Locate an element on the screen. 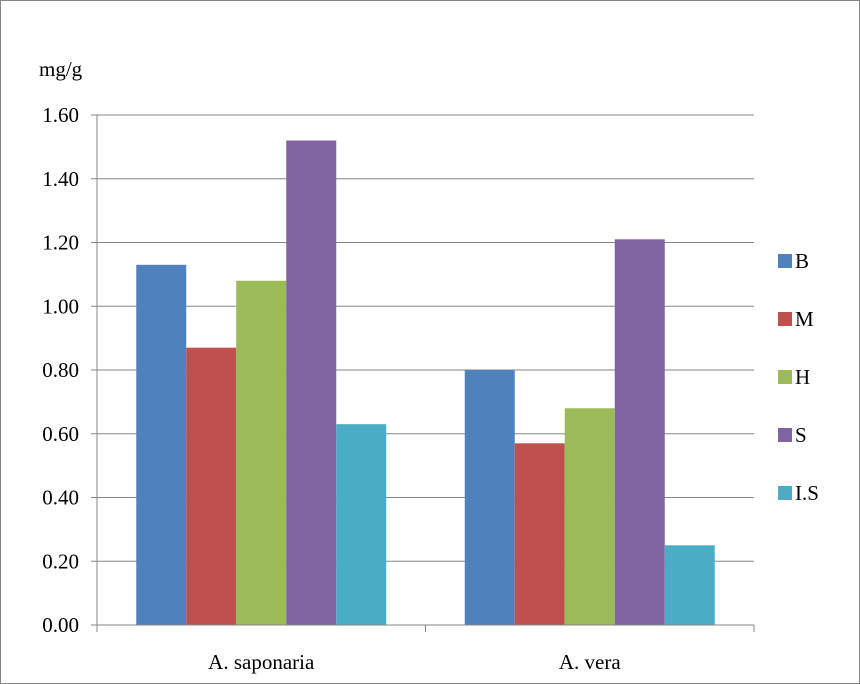  y-tick-label: 0.80 is located at coordinates (60, 370).